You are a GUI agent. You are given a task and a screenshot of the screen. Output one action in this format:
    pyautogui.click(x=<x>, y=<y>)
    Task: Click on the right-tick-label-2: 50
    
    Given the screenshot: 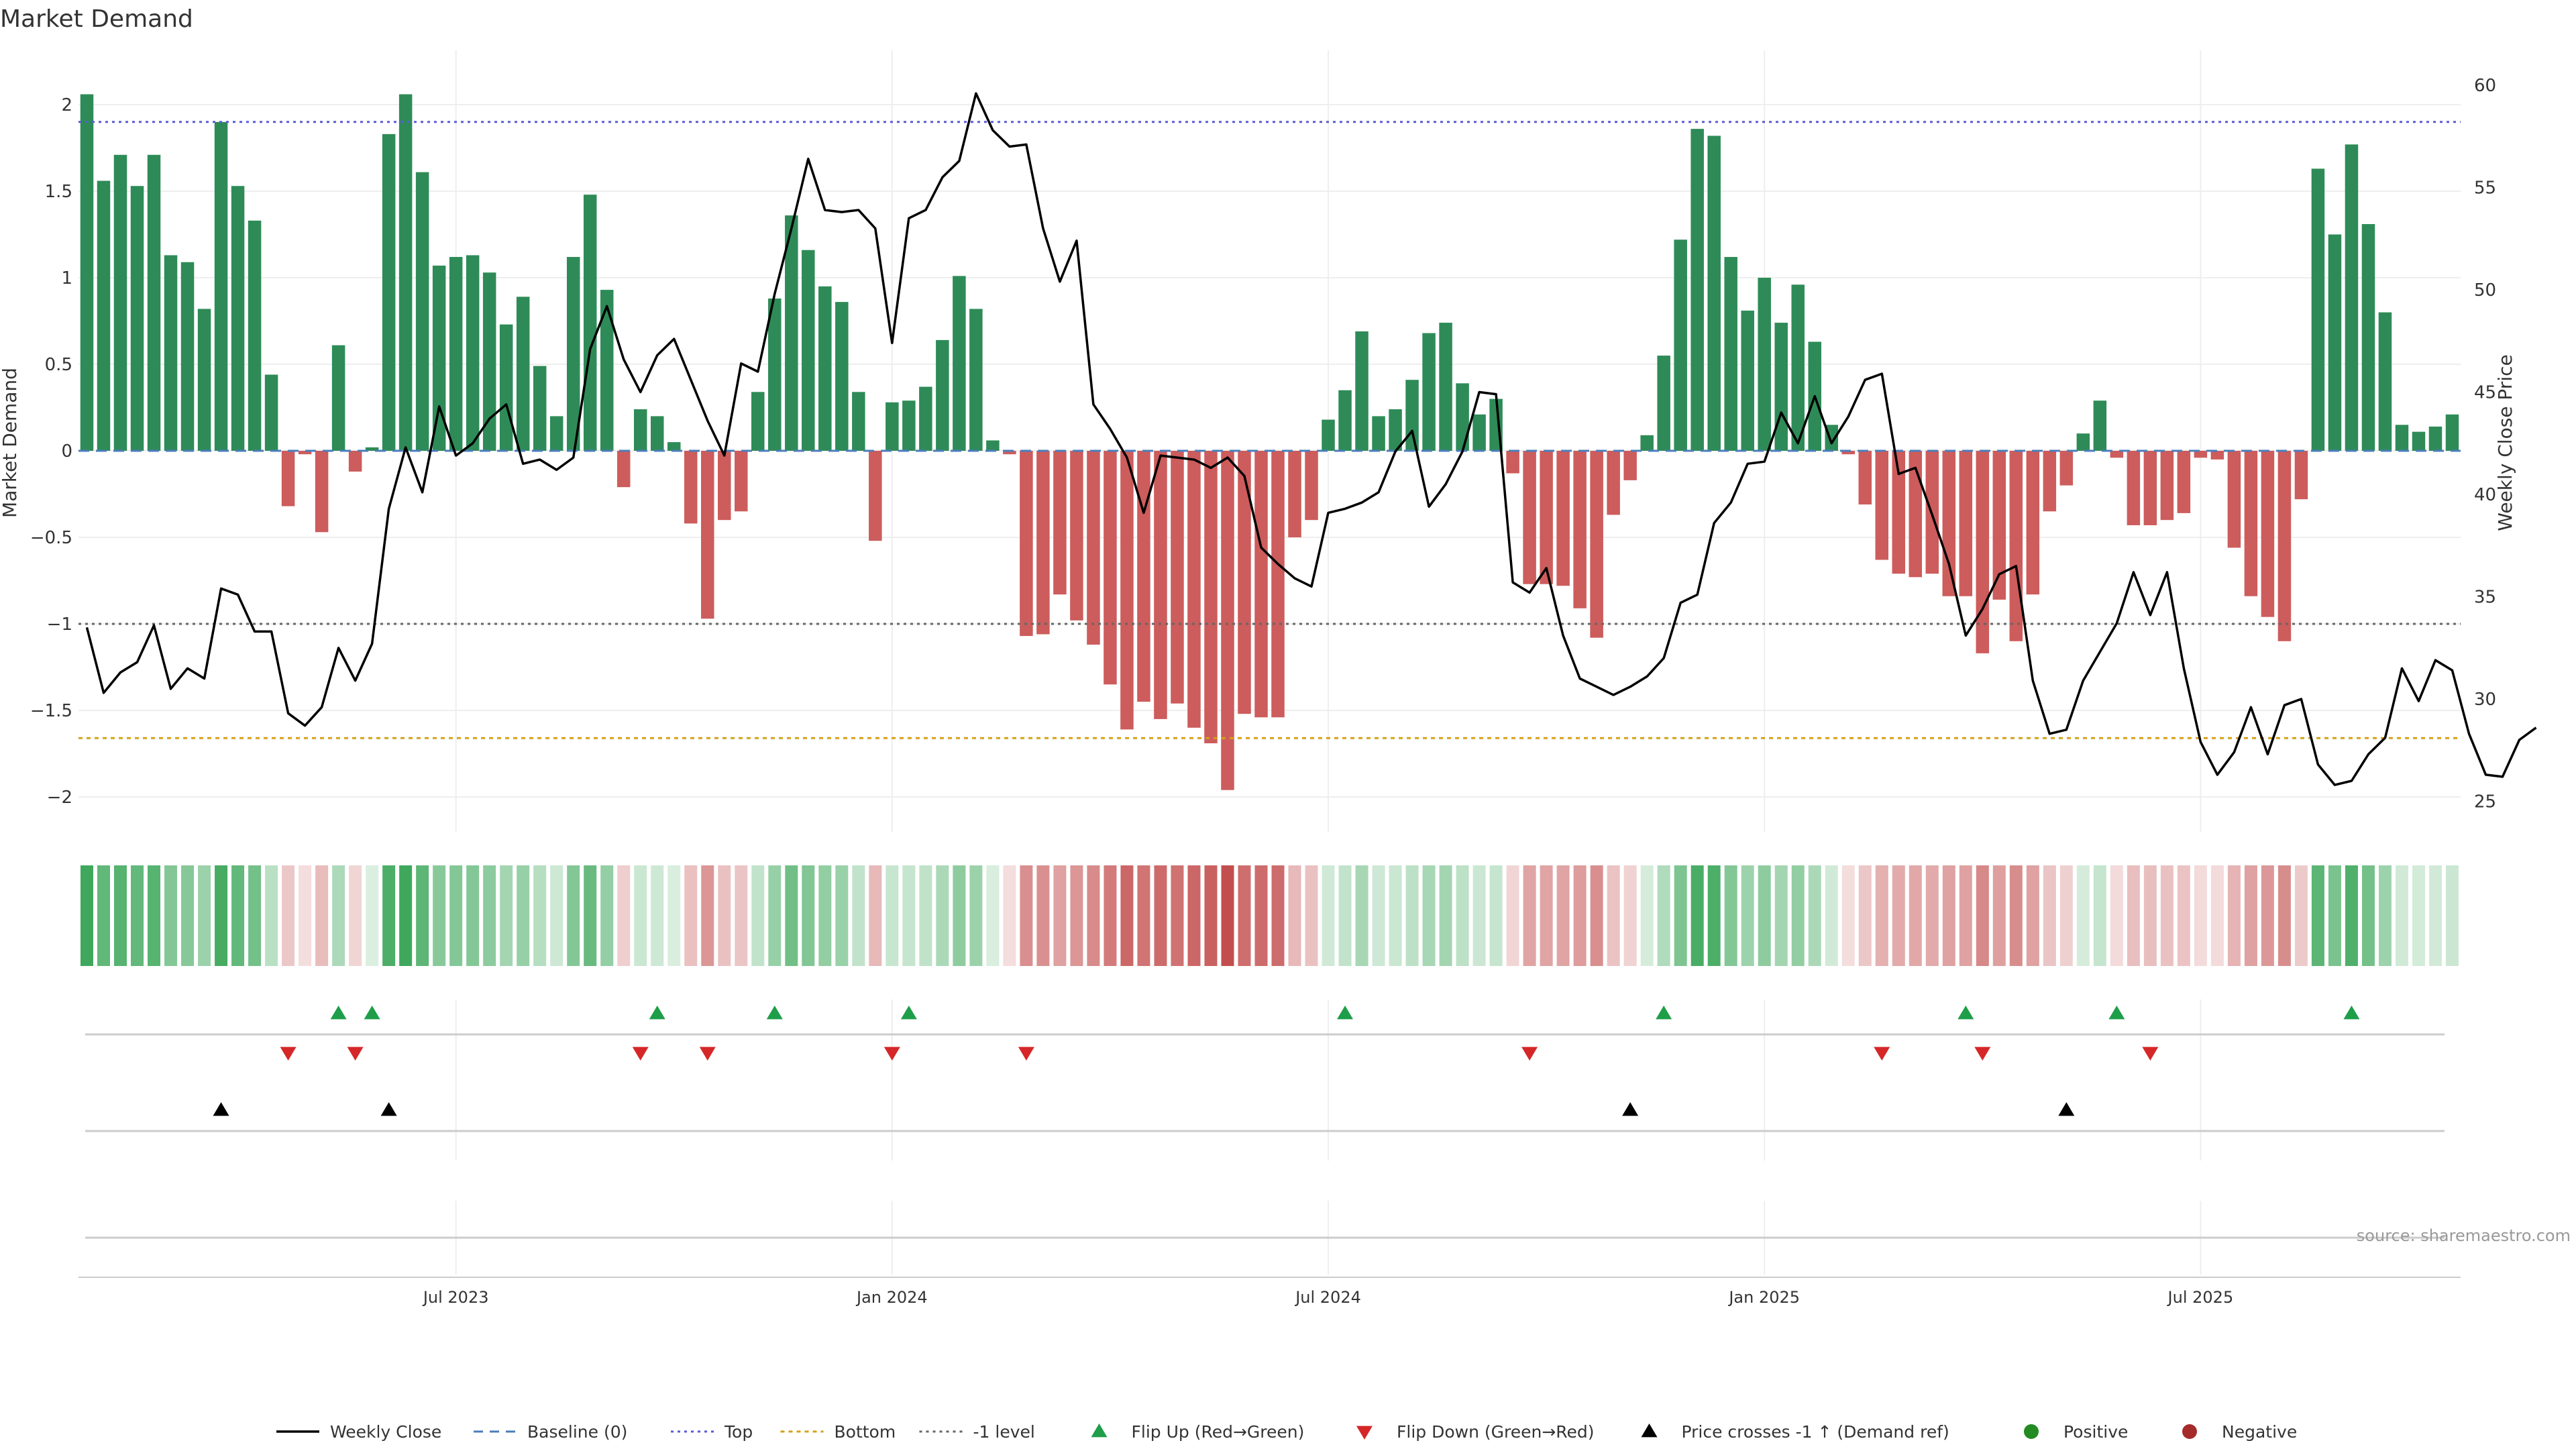 What is the action you would take?
    pyautogui.click(x=2485, y=290)
    